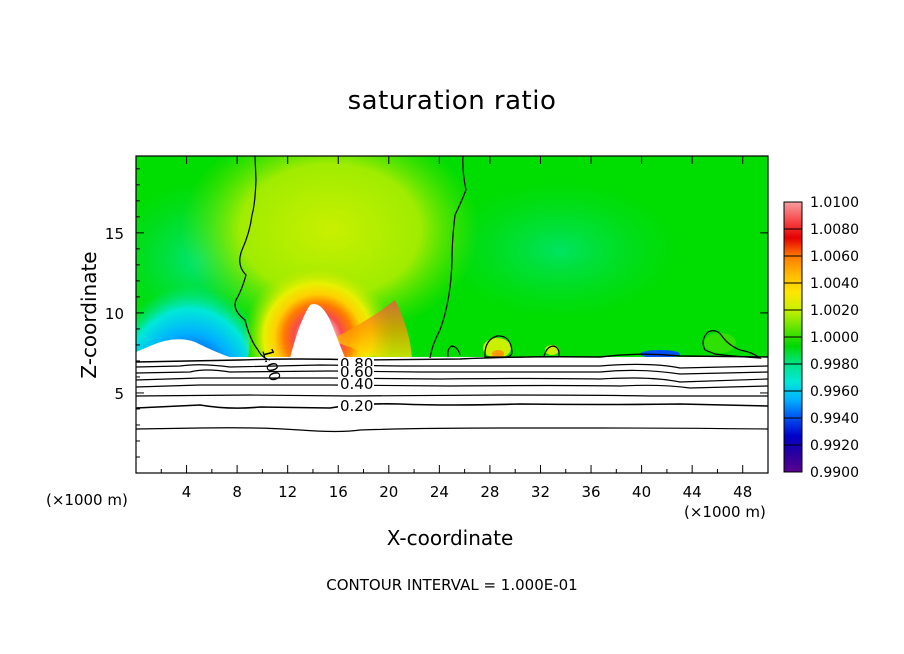 The height and width of the screenshot is (654, 904). What do you see at coordinates (452, 380) in the screenshot?
I see `contour-0.50` at bounding box center [452, 380].